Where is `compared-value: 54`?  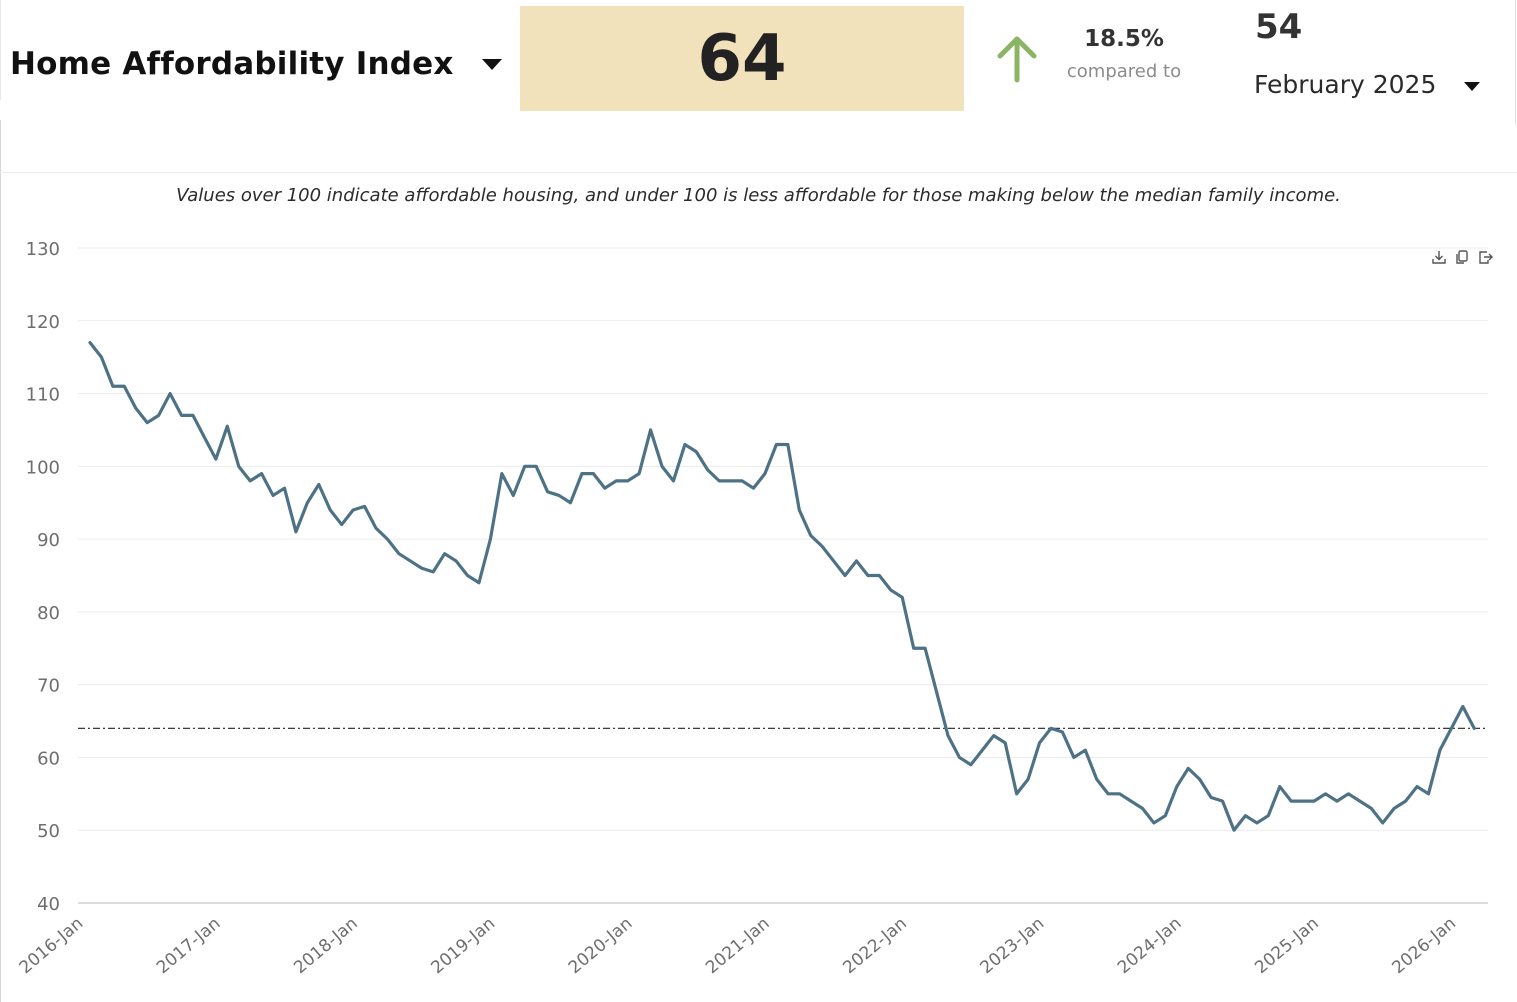
compared-value: 54 is located at coordinates (1279, 27).